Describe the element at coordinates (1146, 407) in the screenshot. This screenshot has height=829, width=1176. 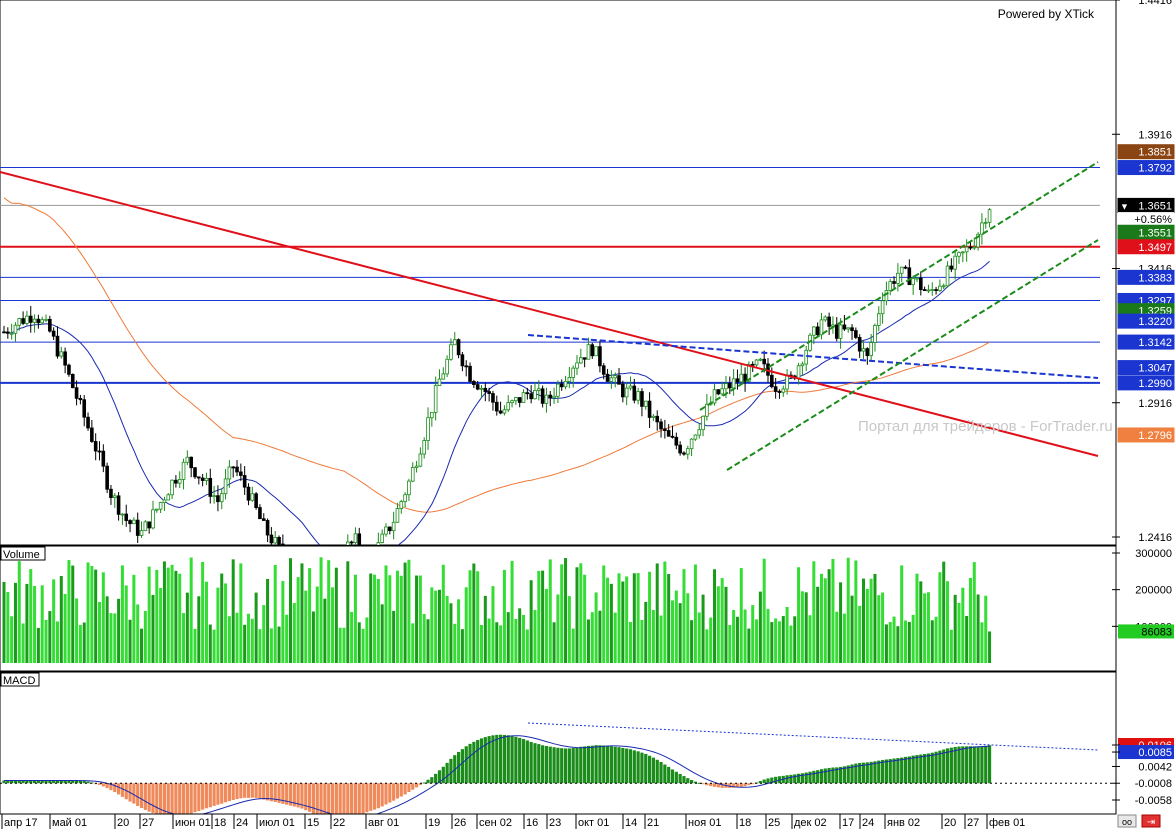
I see `price-axis` at that location.